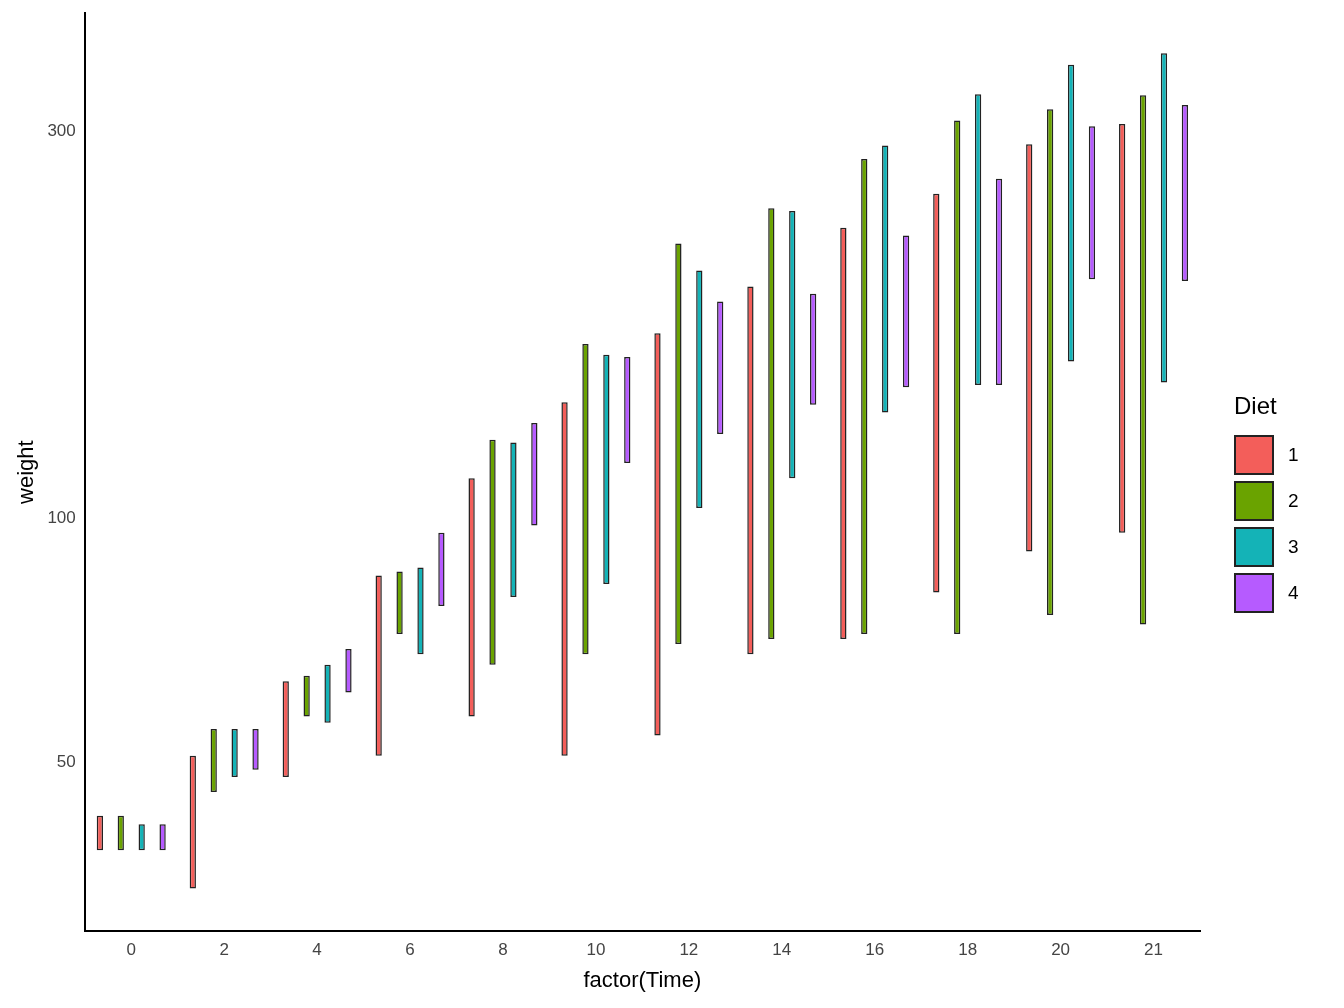 This screenshot has width=1344, height=1008. Describe the element at coordinates (1153, 950) in the screenshot. I see `x-tick-label: 21` at that location.